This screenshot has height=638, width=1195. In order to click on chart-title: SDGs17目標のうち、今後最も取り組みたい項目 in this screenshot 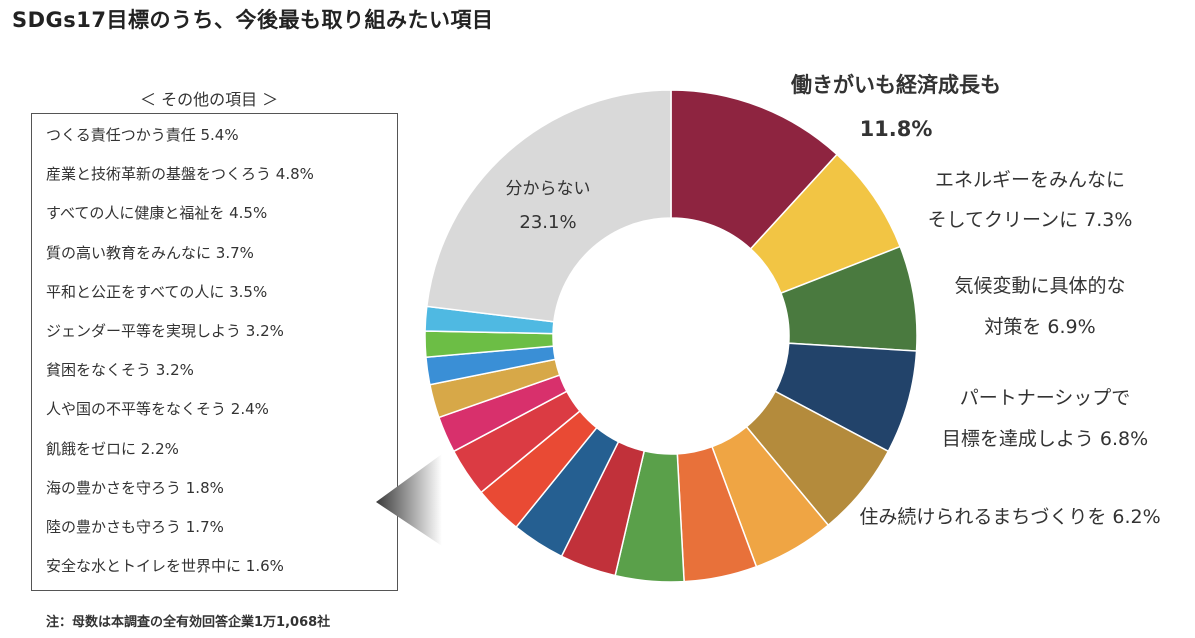, I will do `click(253, 20)`.